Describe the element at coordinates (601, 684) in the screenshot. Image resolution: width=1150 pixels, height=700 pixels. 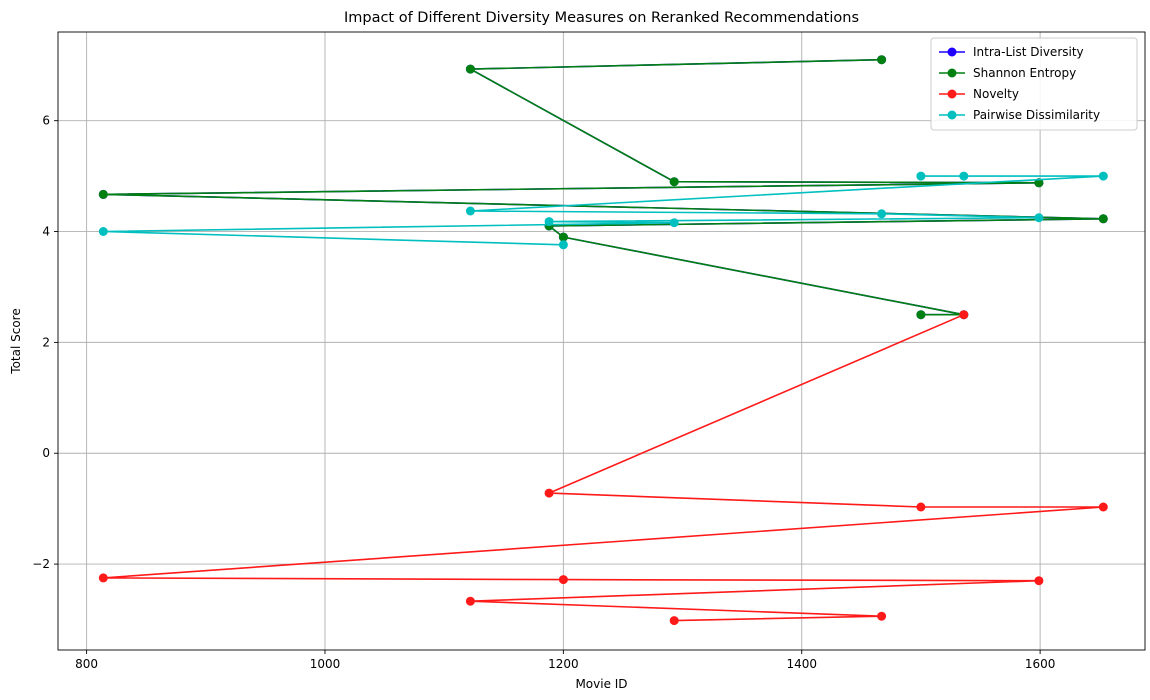
I see `x-axis-label: Movie ID` at that location.